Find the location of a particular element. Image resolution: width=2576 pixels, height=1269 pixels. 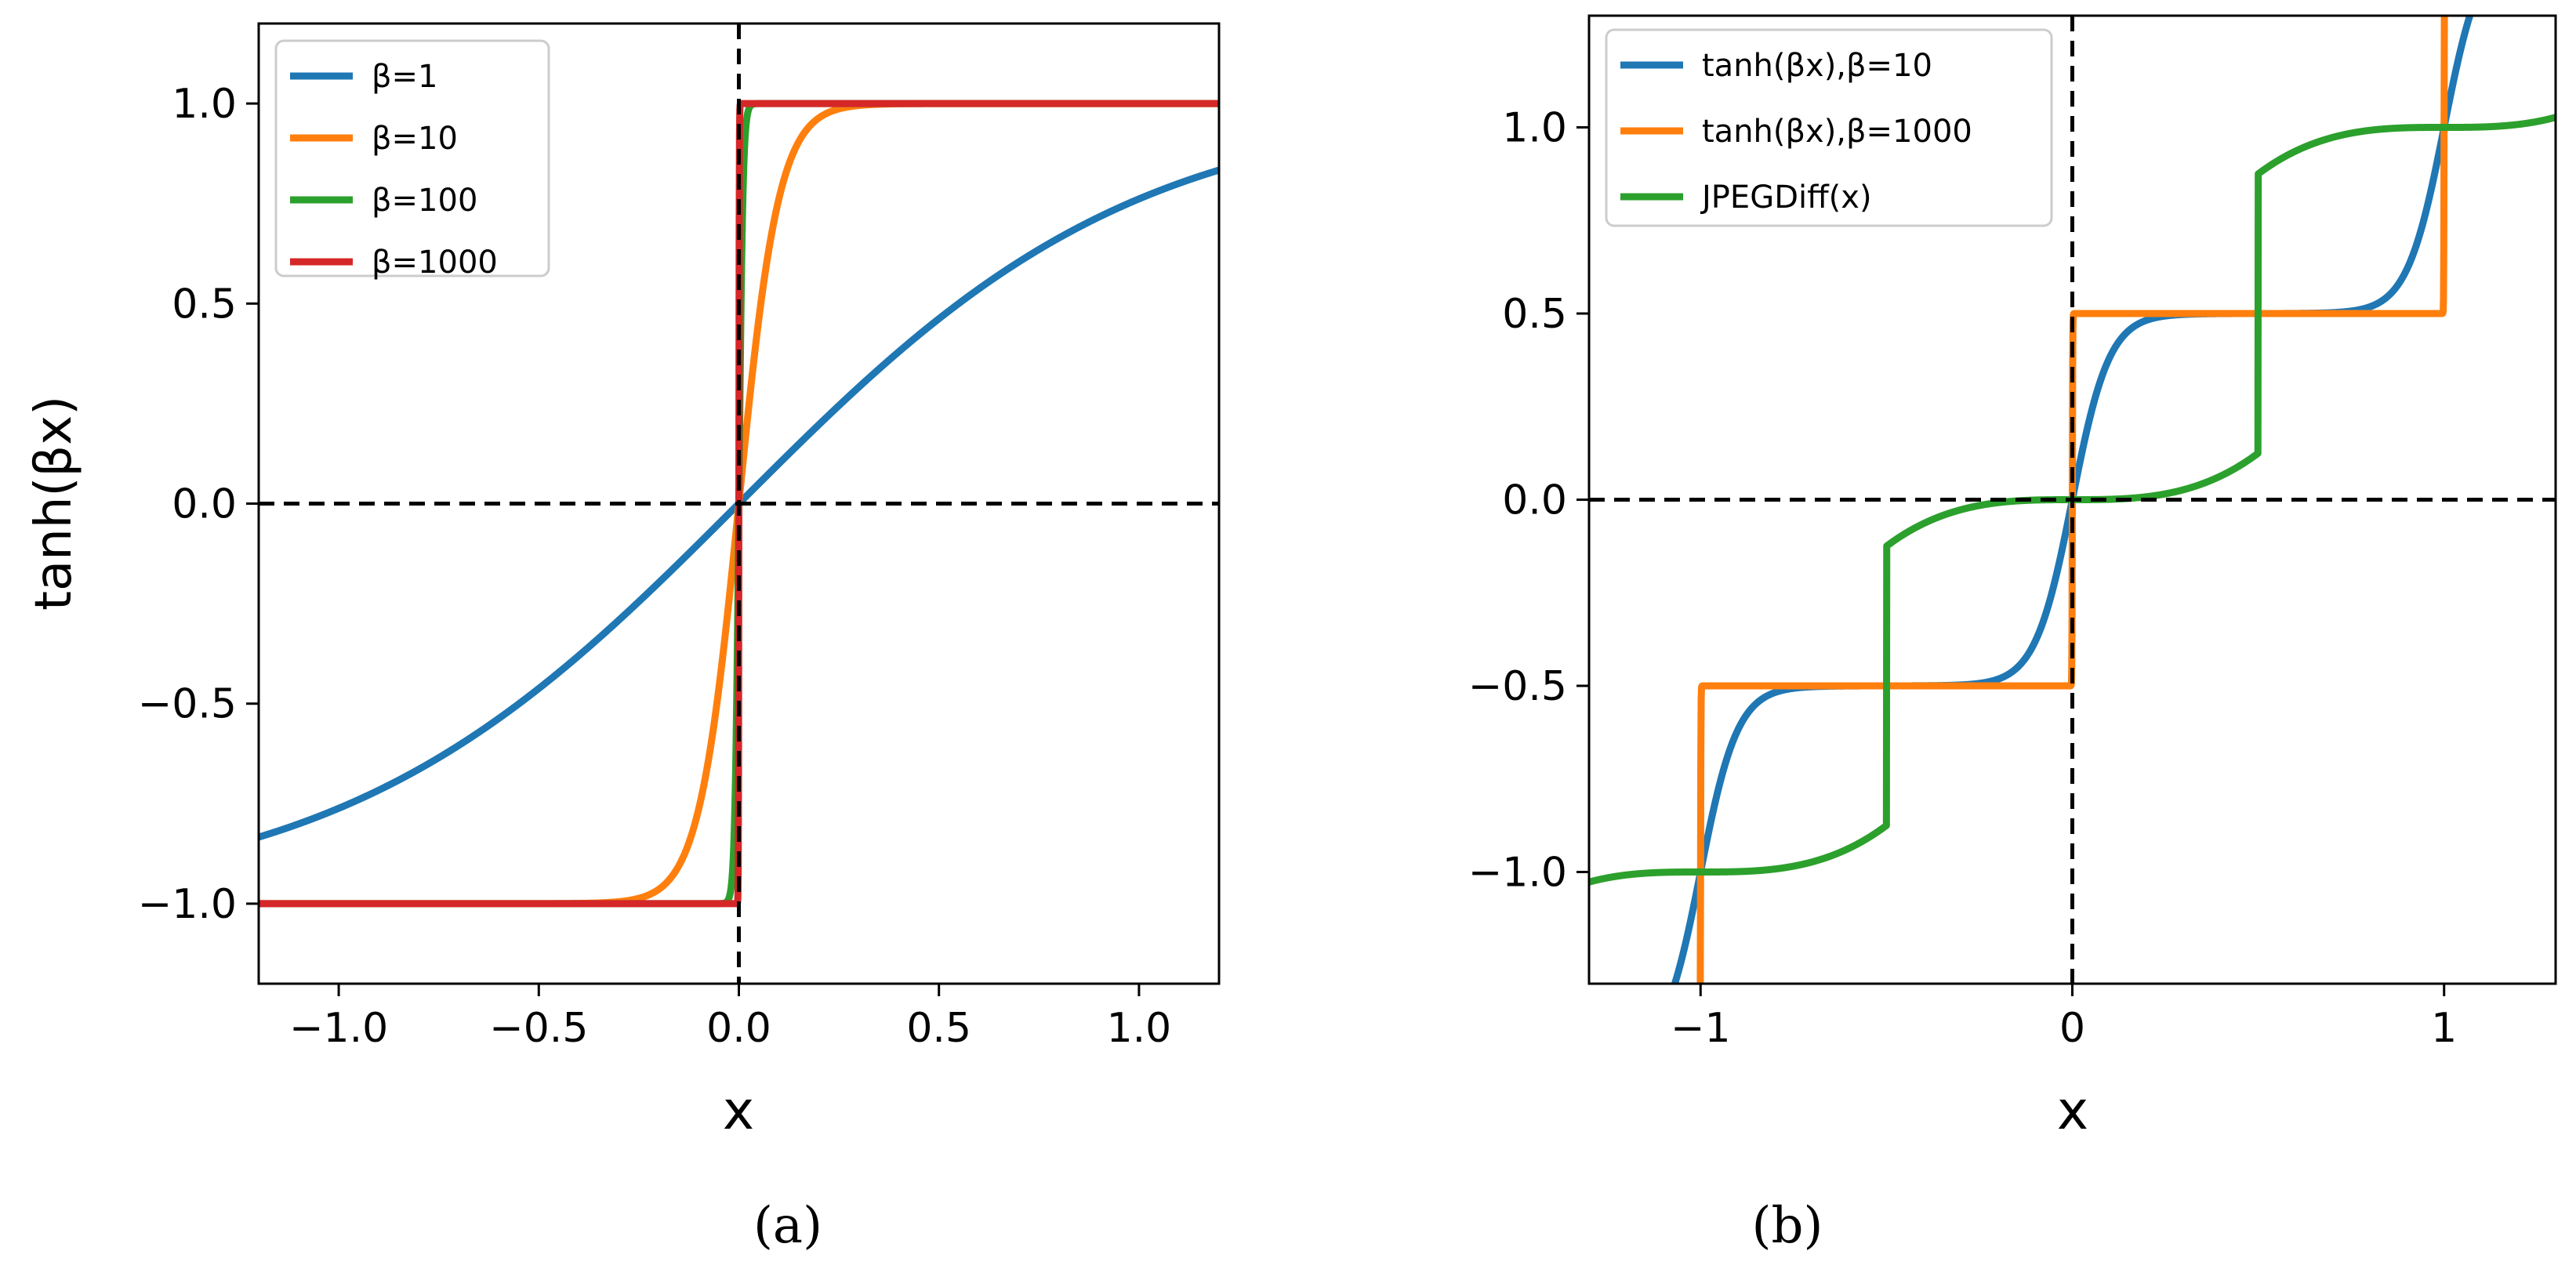

x-tick-label: −0.5 is located at coordinates (538, 1028).